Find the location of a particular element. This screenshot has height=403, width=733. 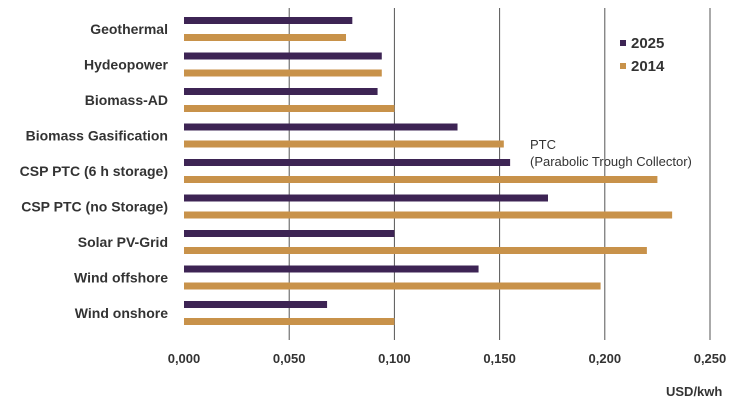

category-label: CSP PTC (6 h storage) is located at coordinates (94, 171).